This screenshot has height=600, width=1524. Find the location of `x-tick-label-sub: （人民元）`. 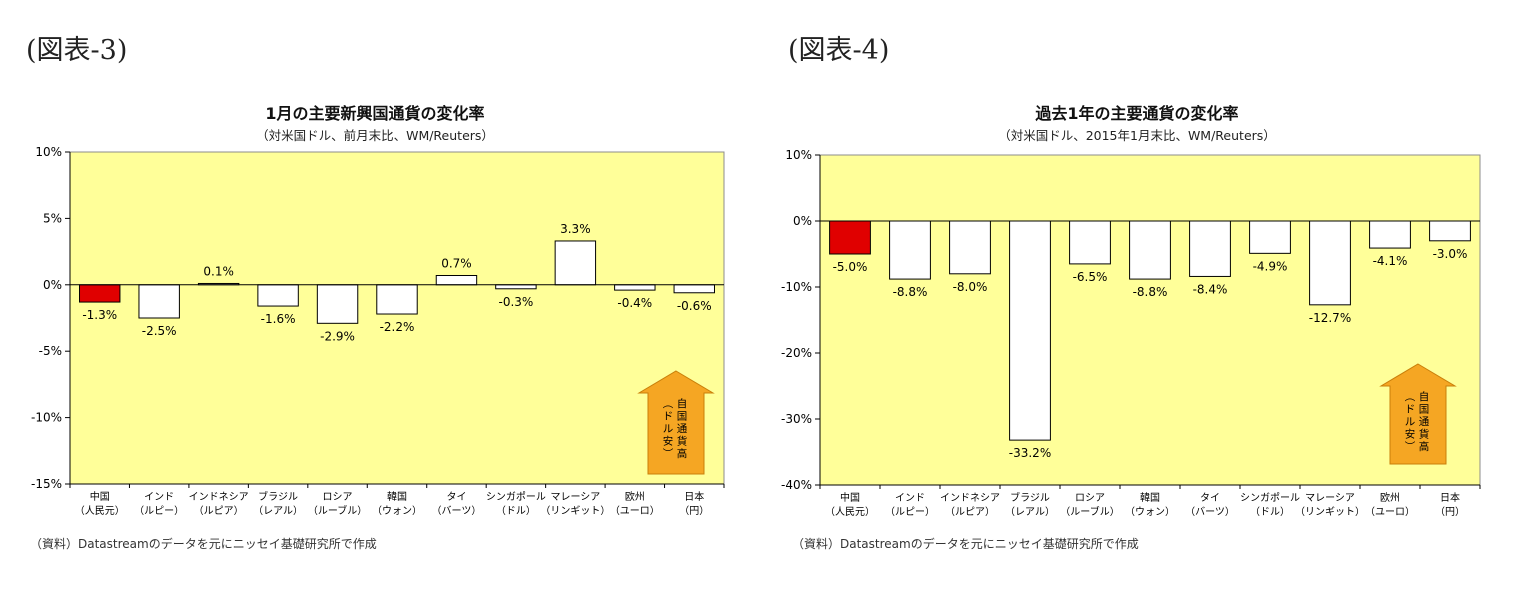

x-tick-label-sub: （人民元） is located at coordinates (100, 511).